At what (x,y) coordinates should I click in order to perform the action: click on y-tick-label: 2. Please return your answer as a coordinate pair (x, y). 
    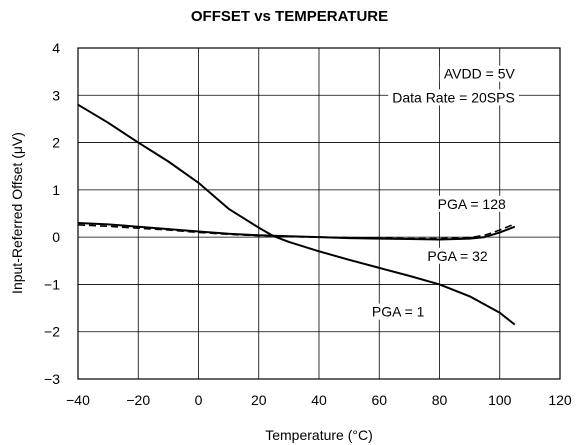
    Looking at the image, I should click on (56, 143).